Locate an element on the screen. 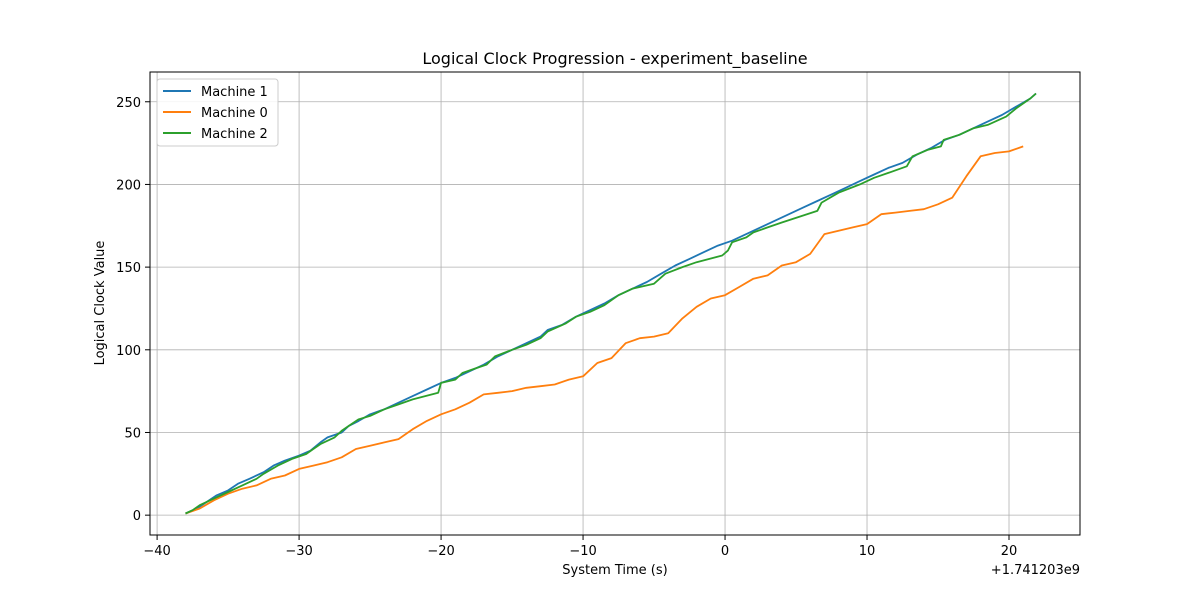 This screenshot has height=600, width=1200. x-tick-label: 10 is located at coordinates (867, 551).